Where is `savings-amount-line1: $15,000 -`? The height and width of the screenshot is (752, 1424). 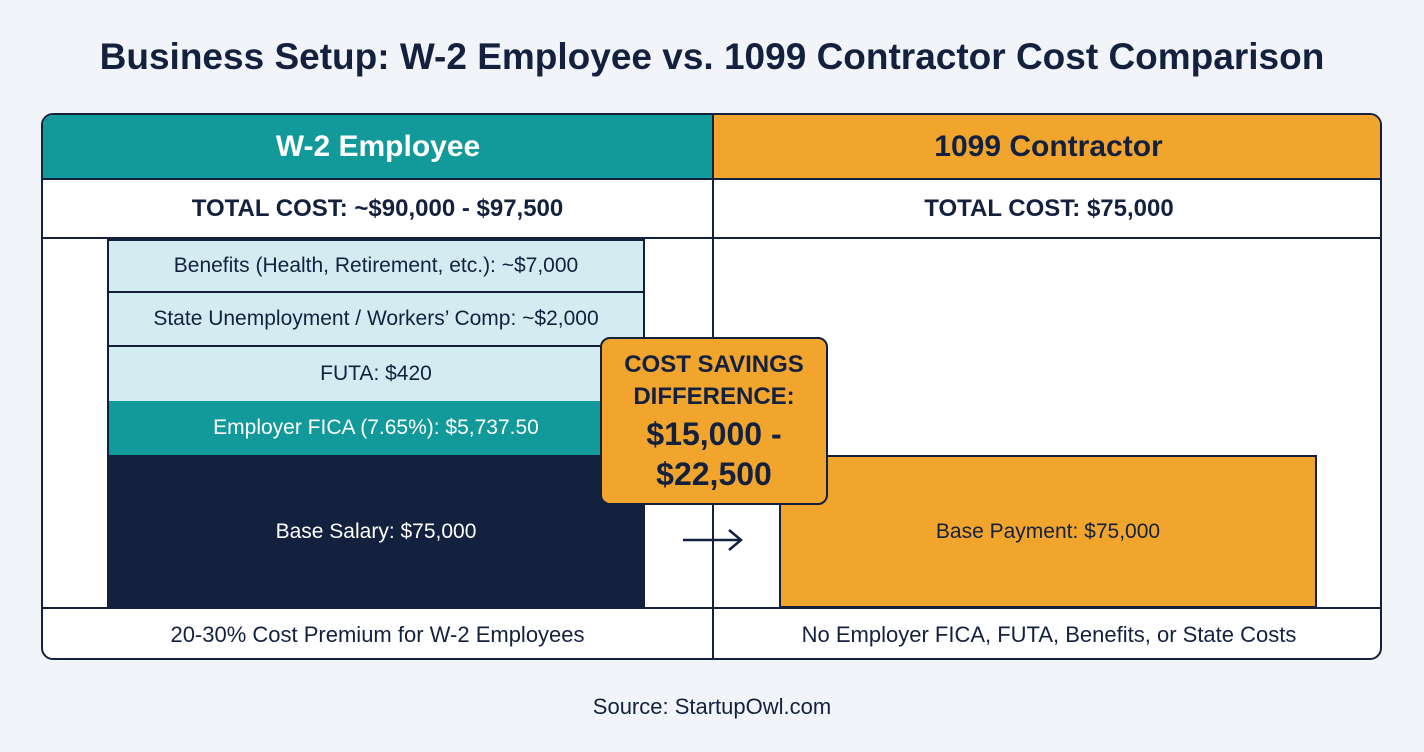
savings-amount-line1: $15,000 - is located at coordinates (714, 434).